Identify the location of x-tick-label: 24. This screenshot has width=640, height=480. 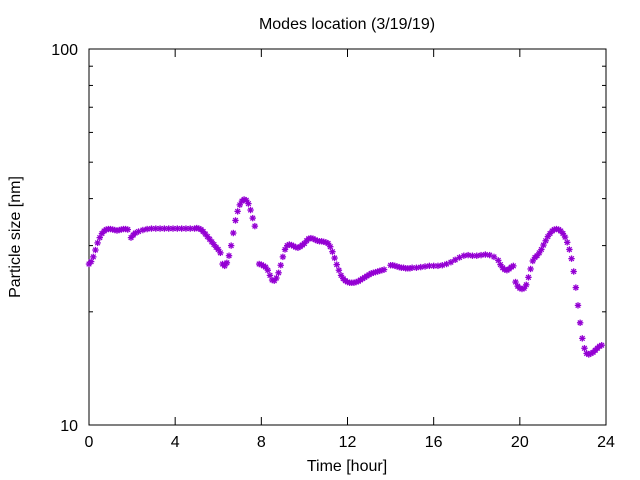
(606, 442).